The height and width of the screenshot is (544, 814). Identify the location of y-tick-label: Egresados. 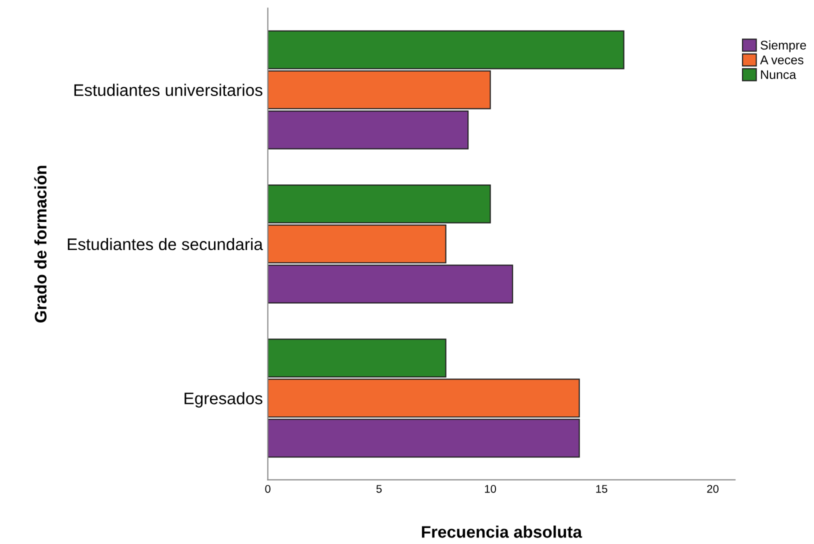
(223, 400).